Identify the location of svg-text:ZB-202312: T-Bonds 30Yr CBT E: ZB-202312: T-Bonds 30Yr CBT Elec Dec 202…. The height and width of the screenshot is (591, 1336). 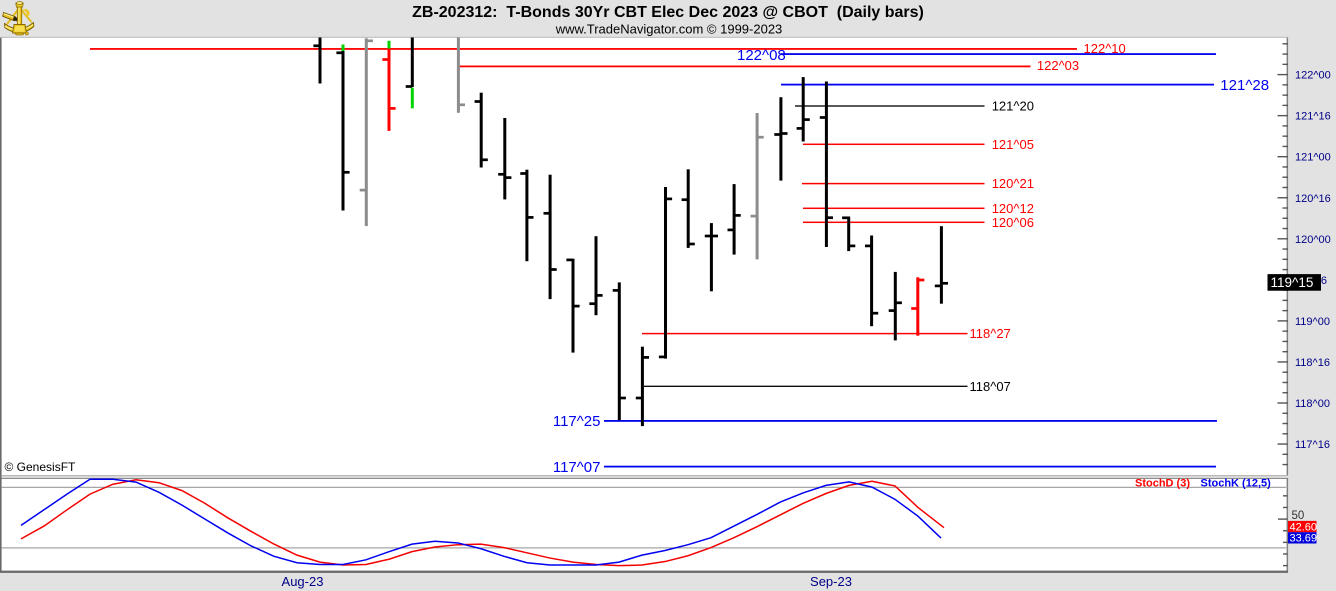
(668, 12).